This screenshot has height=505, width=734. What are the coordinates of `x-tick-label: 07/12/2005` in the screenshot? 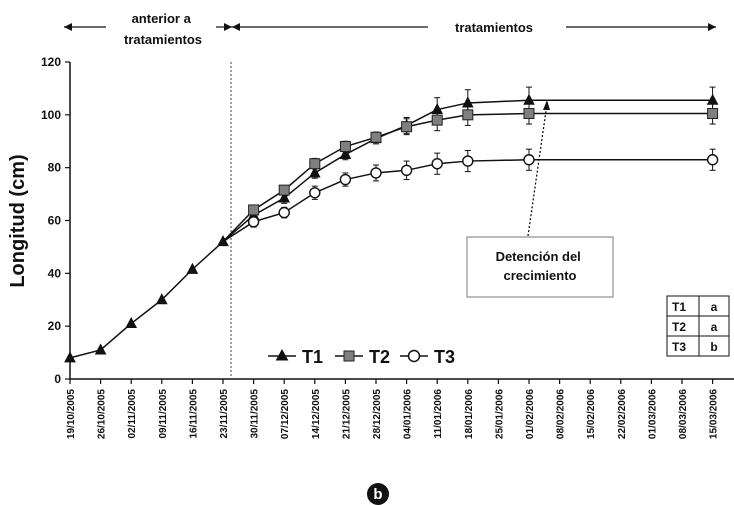 It's located at (285, 414).